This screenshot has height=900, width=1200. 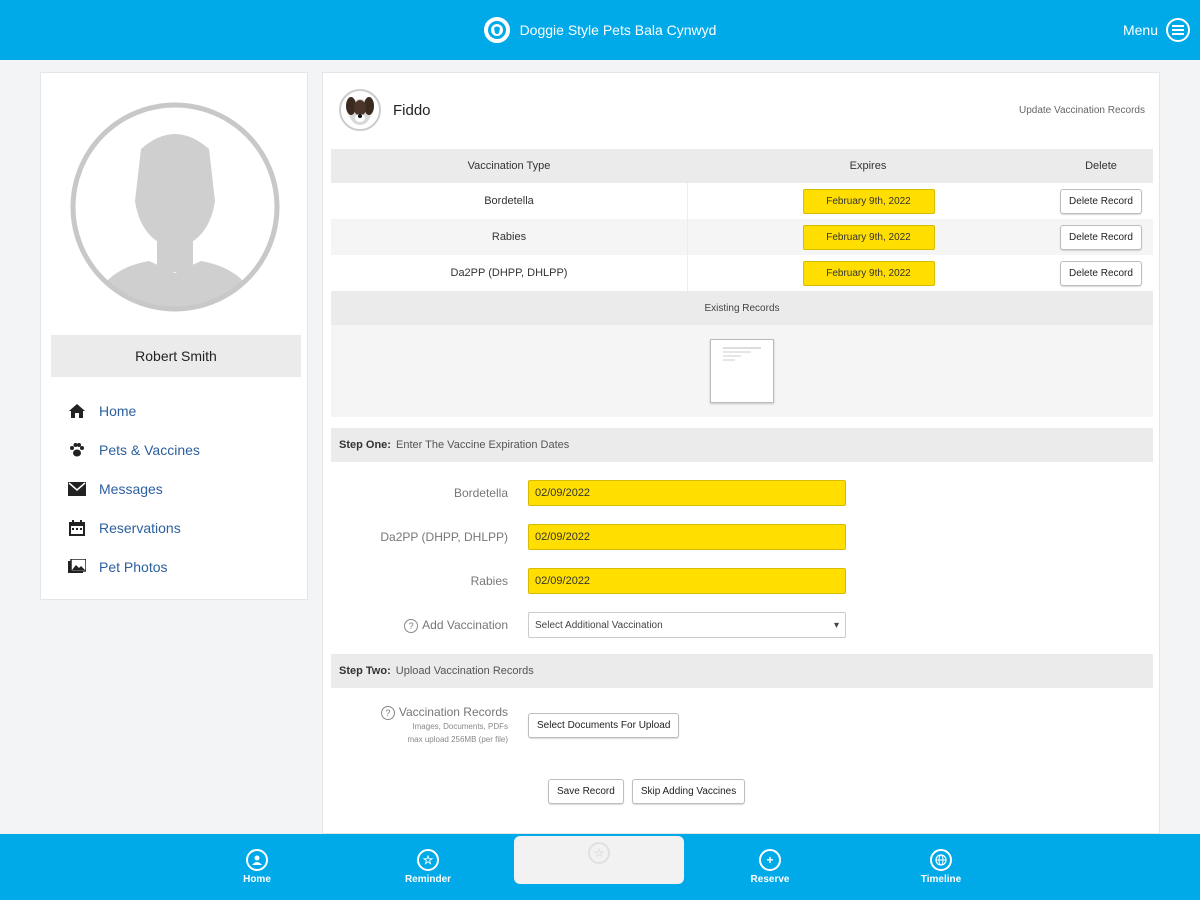 I want to click on da2pp-date-input, so click(x=687, y=537).